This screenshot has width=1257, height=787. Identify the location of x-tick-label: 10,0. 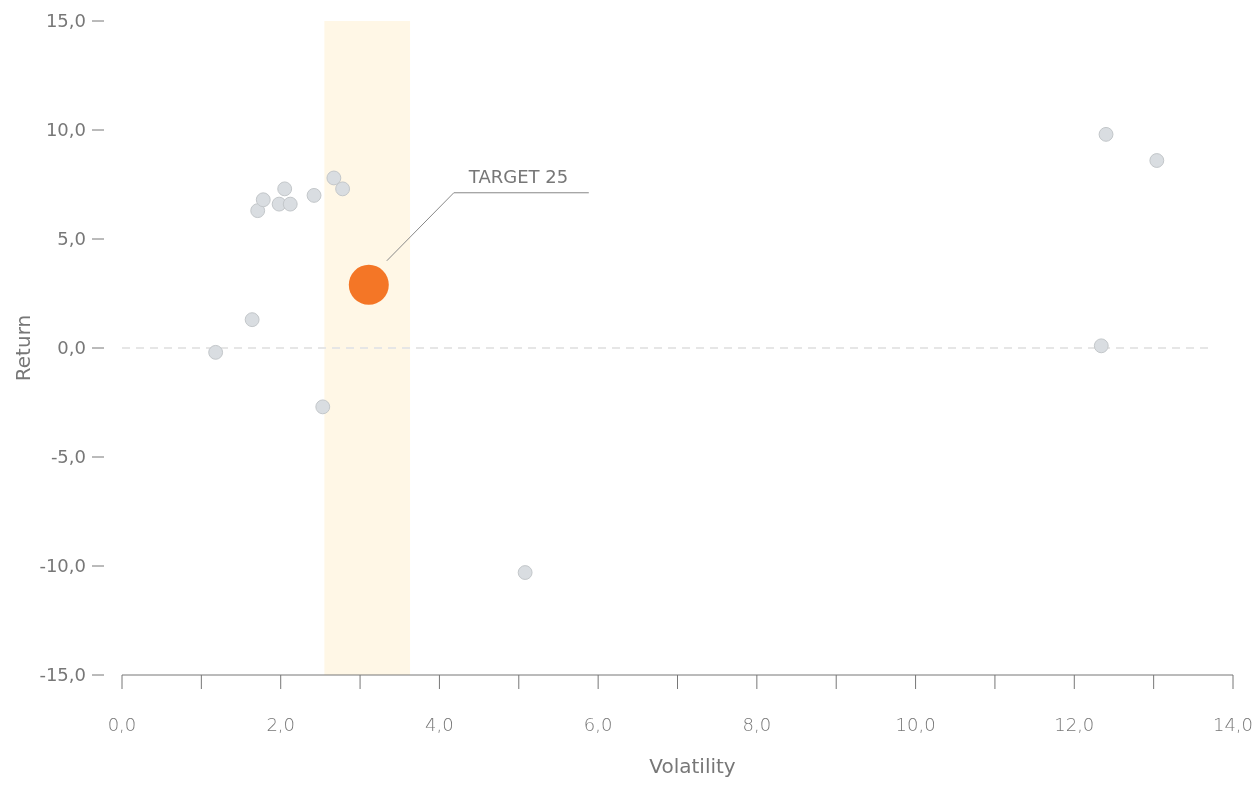
(915, 724).